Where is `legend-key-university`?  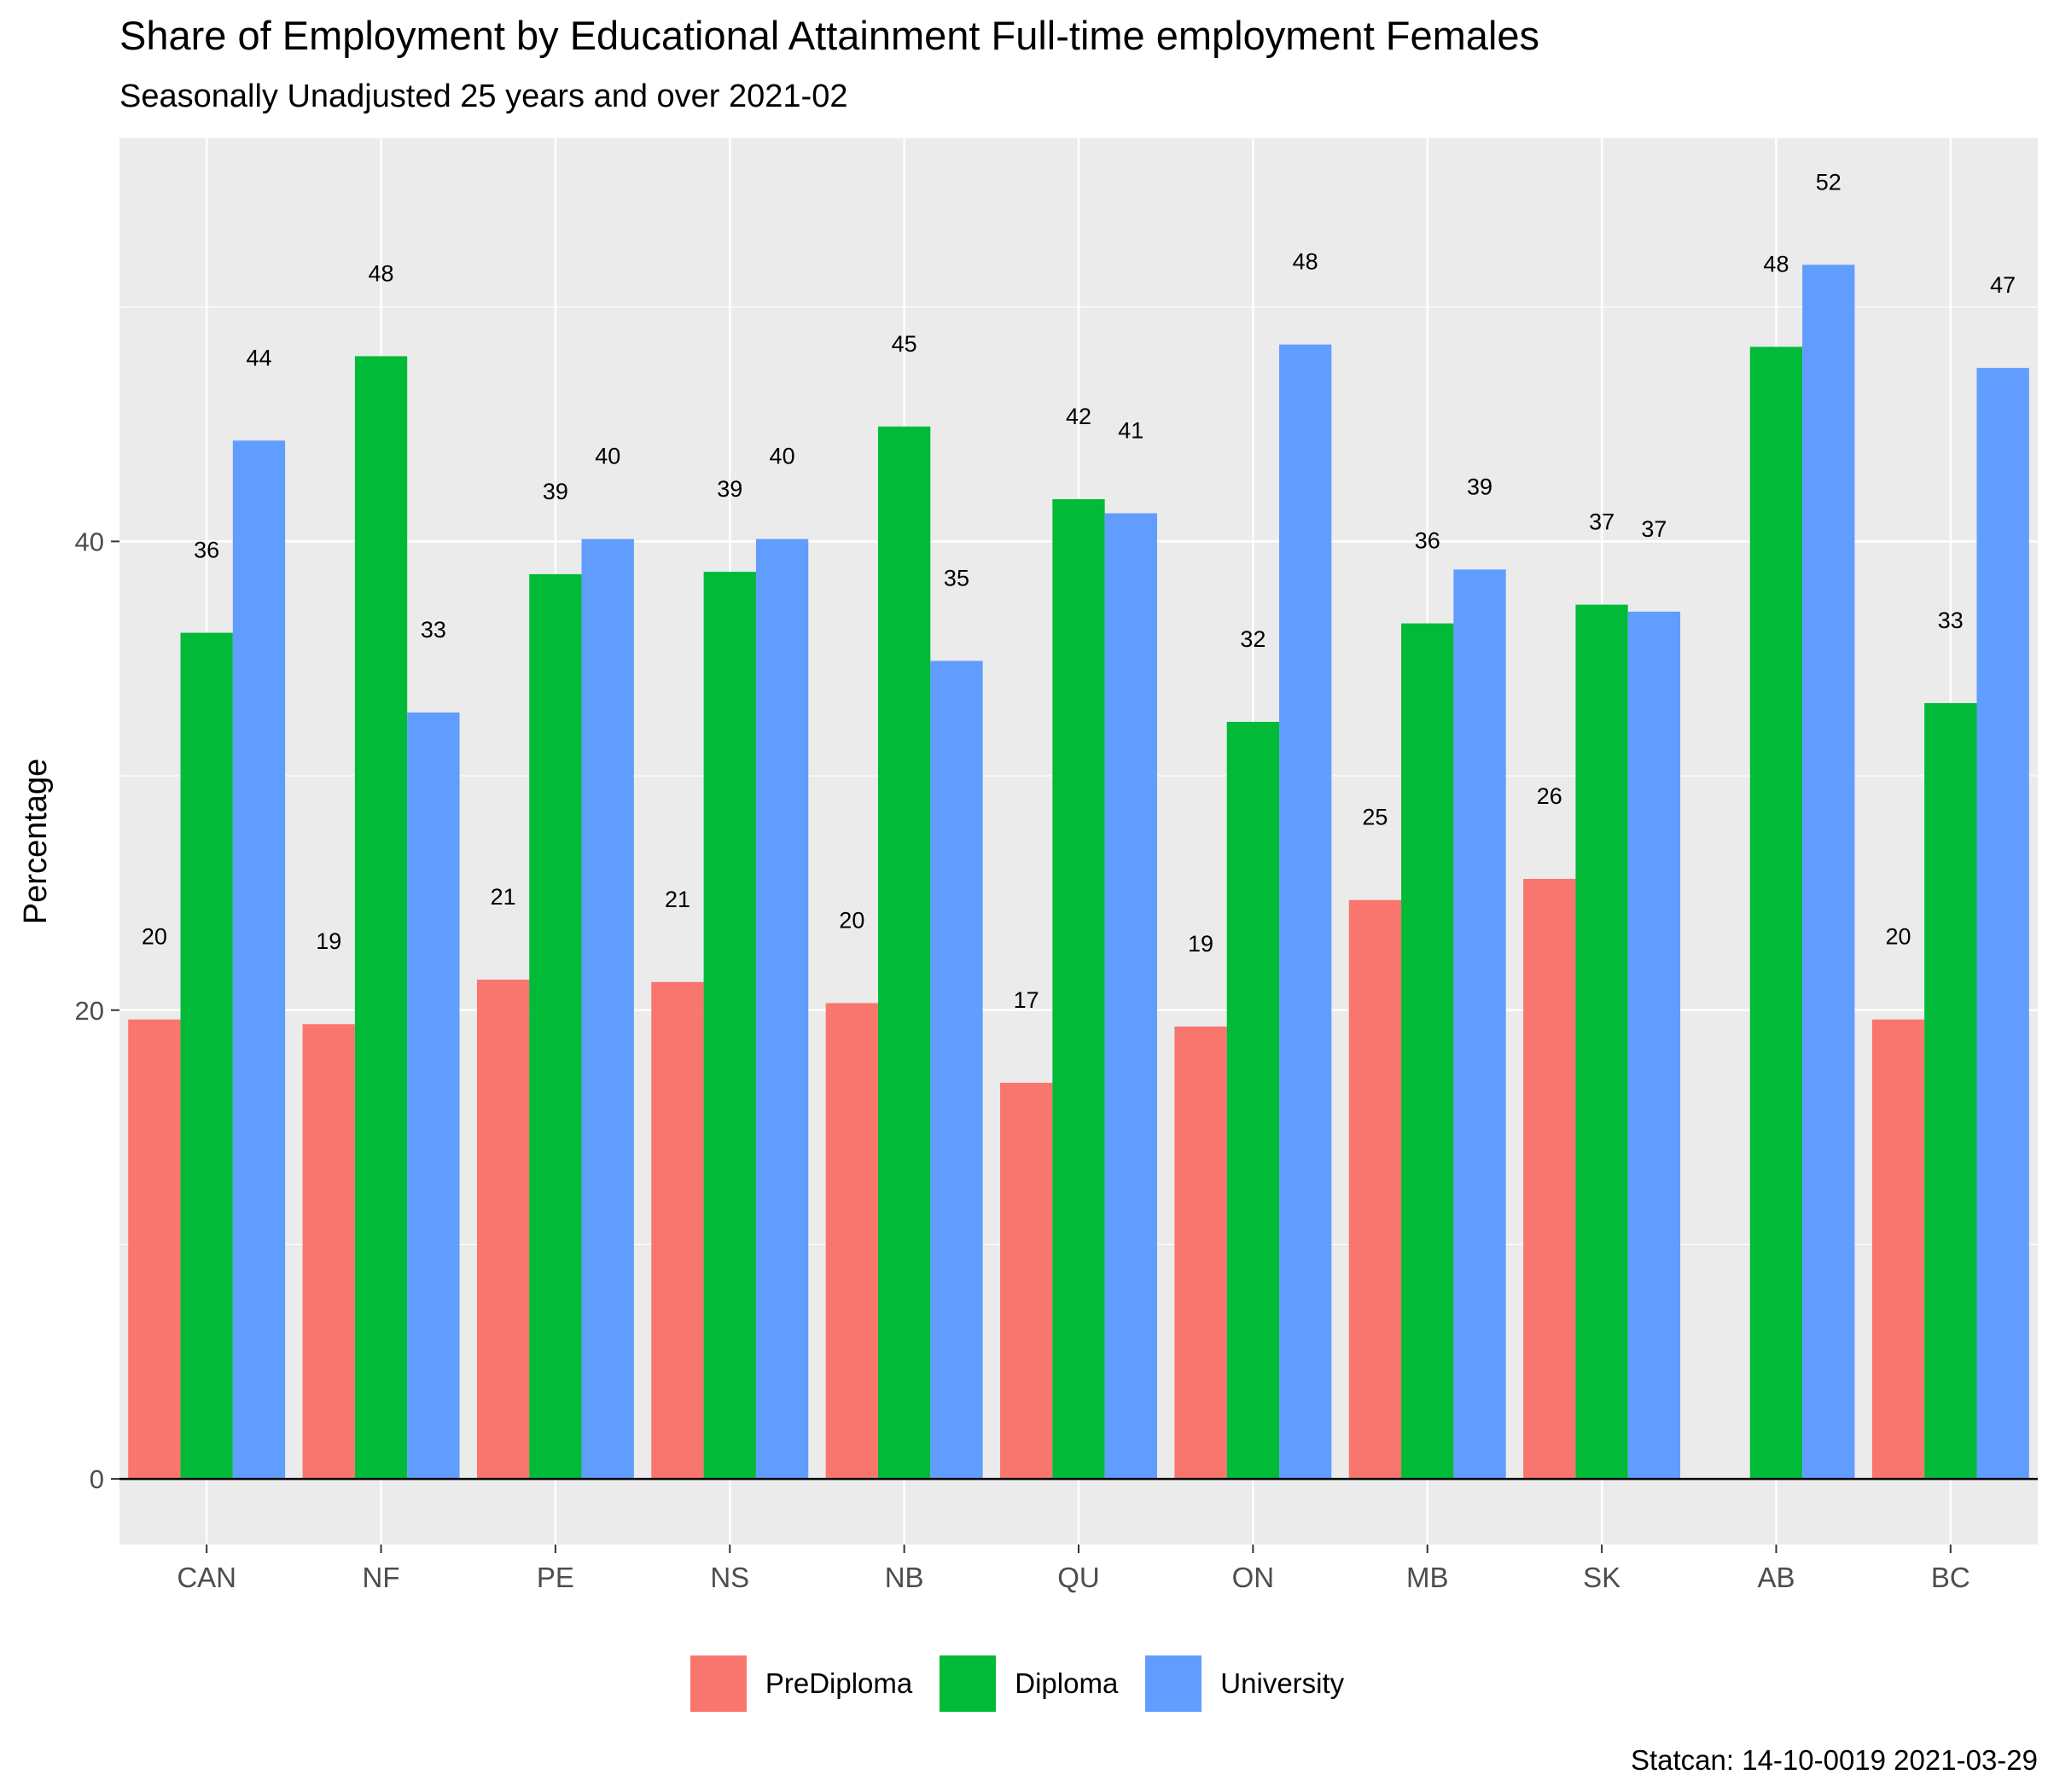
legend-key-university is located at coordinates (1173, 1683).